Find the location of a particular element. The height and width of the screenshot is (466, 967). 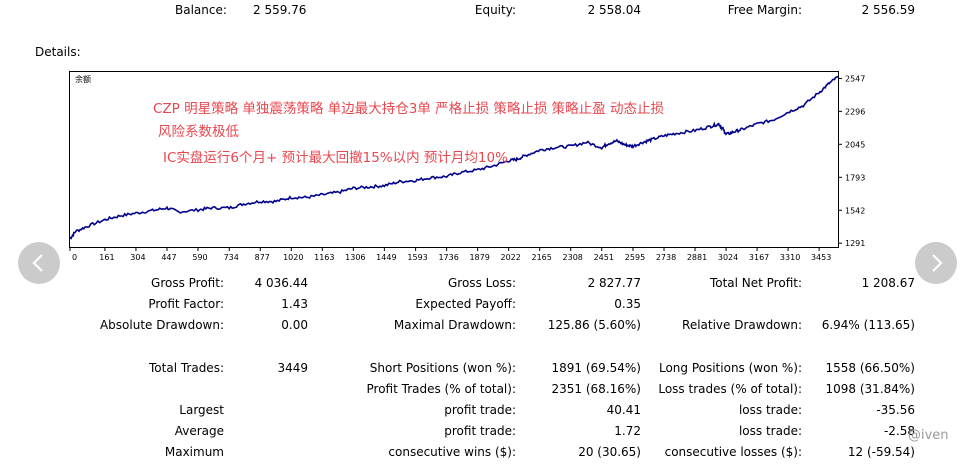

prev-button is located at coordinates (39, 263).